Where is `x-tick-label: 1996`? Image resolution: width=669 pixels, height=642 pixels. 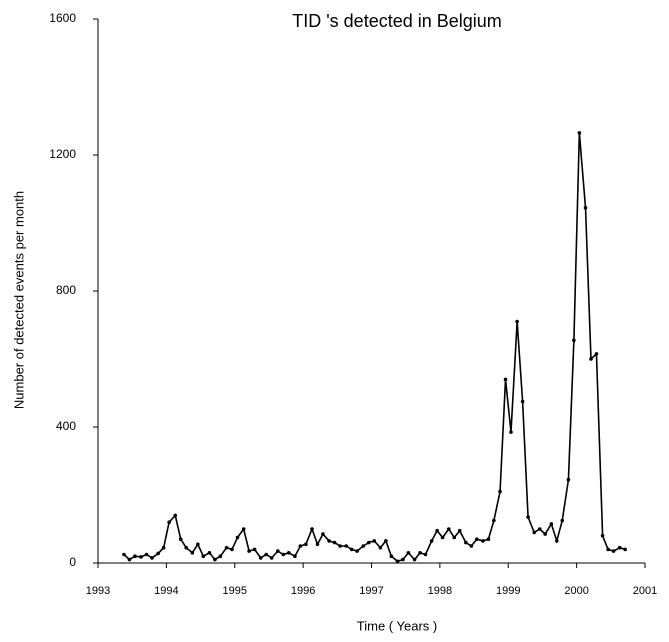
x-tick-label: 1996 is located at coordinates (303, 591).